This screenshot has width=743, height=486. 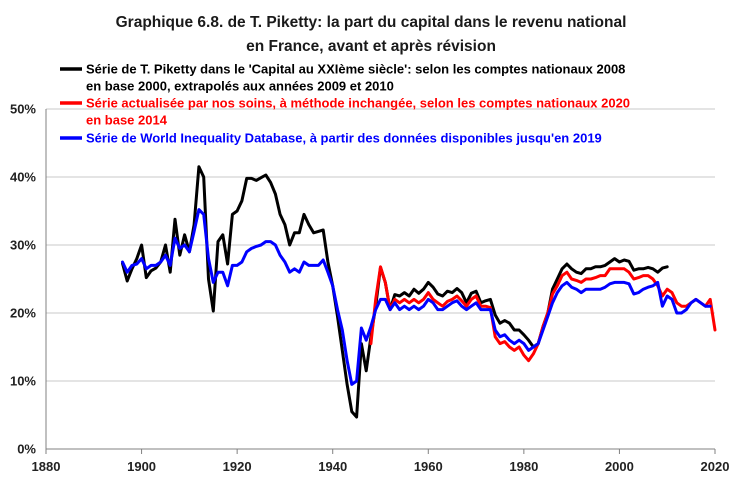 What do you see at coordinates (23, 313) in the screenshot?
I see `y-tick-label-20: 20%` at bounding box center [23, 313].